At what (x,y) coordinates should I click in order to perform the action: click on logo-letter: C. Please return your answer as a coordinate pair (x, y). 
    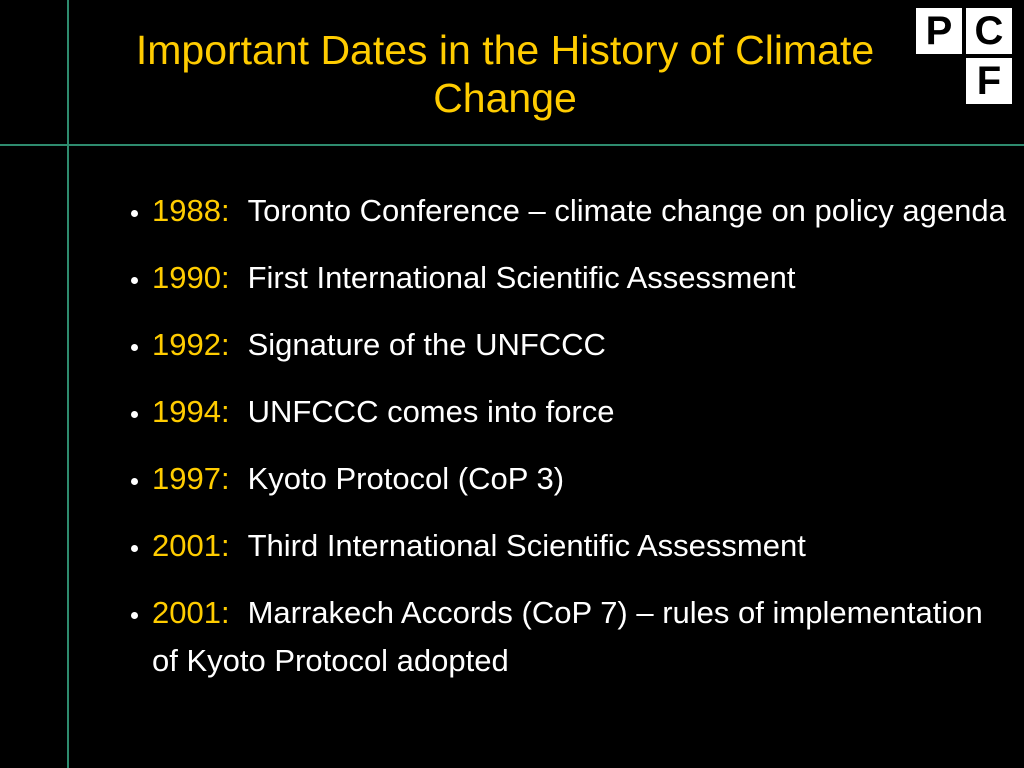
    Looking at the image, I should click on (989, 31).